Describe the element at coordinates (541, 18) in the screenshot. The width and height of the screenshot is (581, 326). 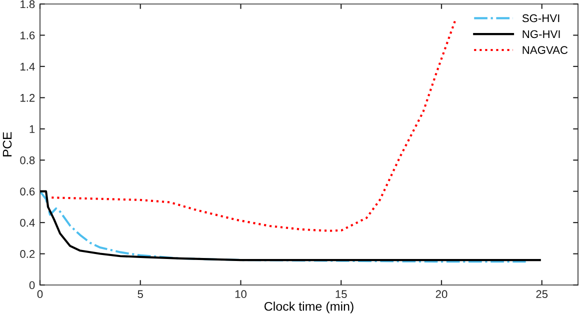
I see `legend-label: SG-HVI` at that location.